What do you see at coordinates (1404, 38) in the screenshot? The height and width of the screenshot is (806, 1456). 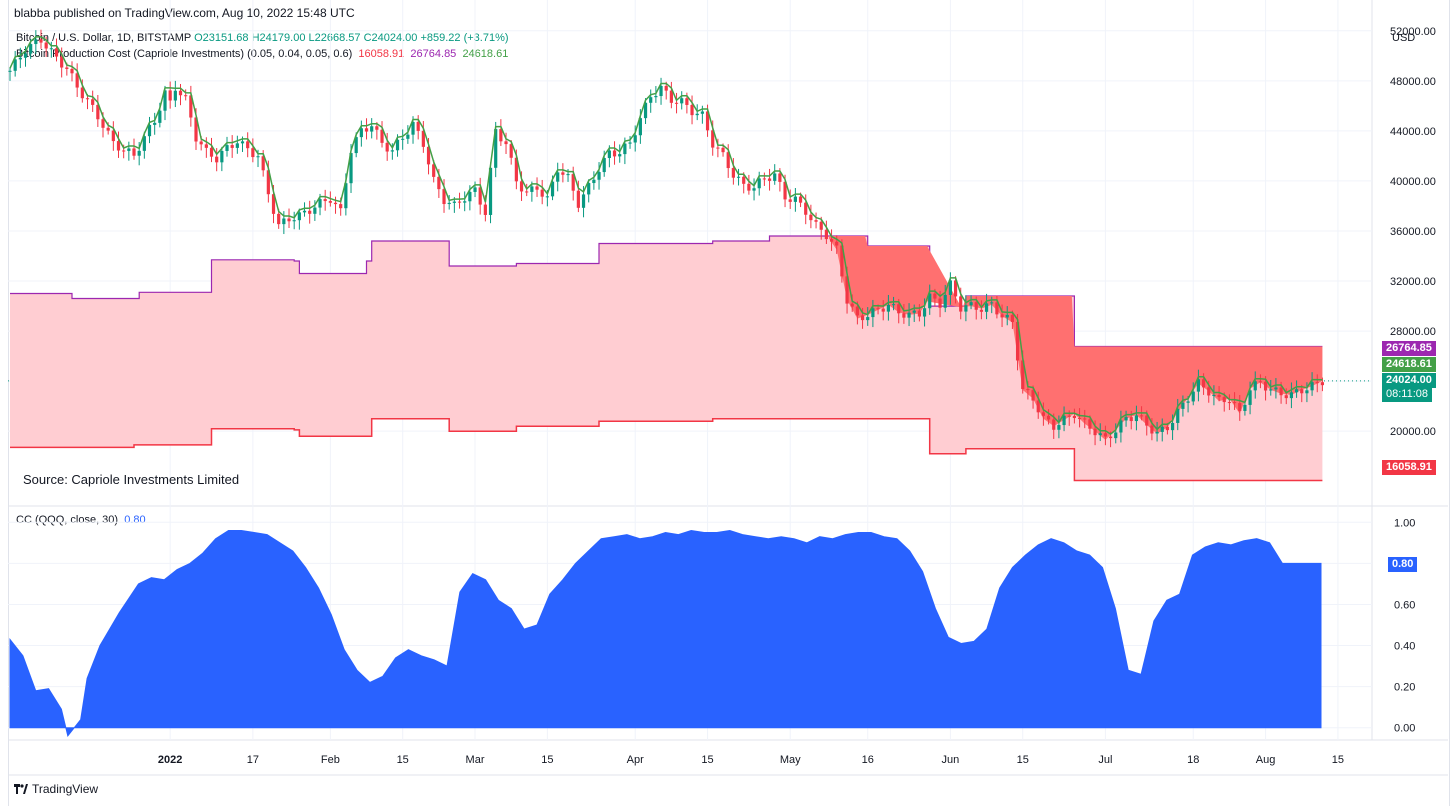 I see `currency-label: USD` at bounding box center [1404, 38].